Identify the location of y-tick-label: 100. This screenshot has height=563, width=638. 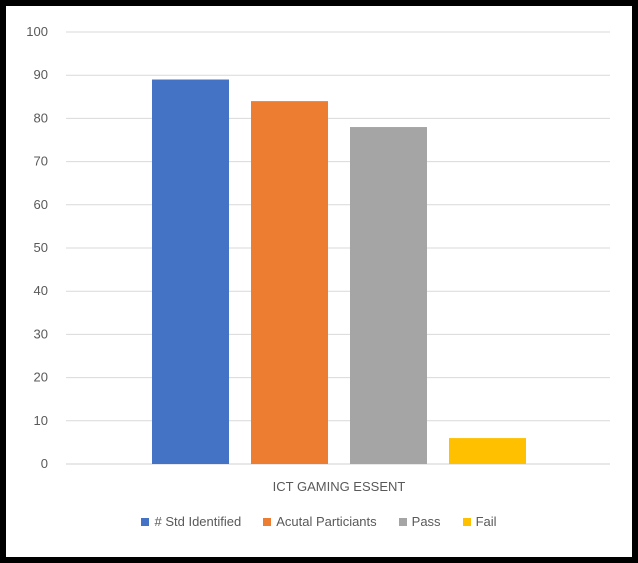
(37, 31).